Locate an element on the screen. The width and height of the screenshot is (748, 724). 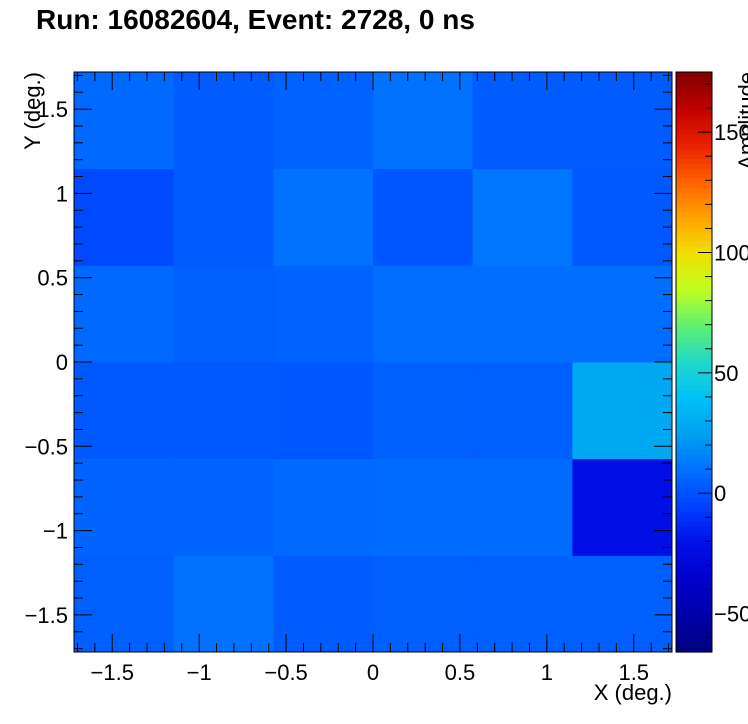
x-tick-label: −0.5 is located at coordinates (285, 672).